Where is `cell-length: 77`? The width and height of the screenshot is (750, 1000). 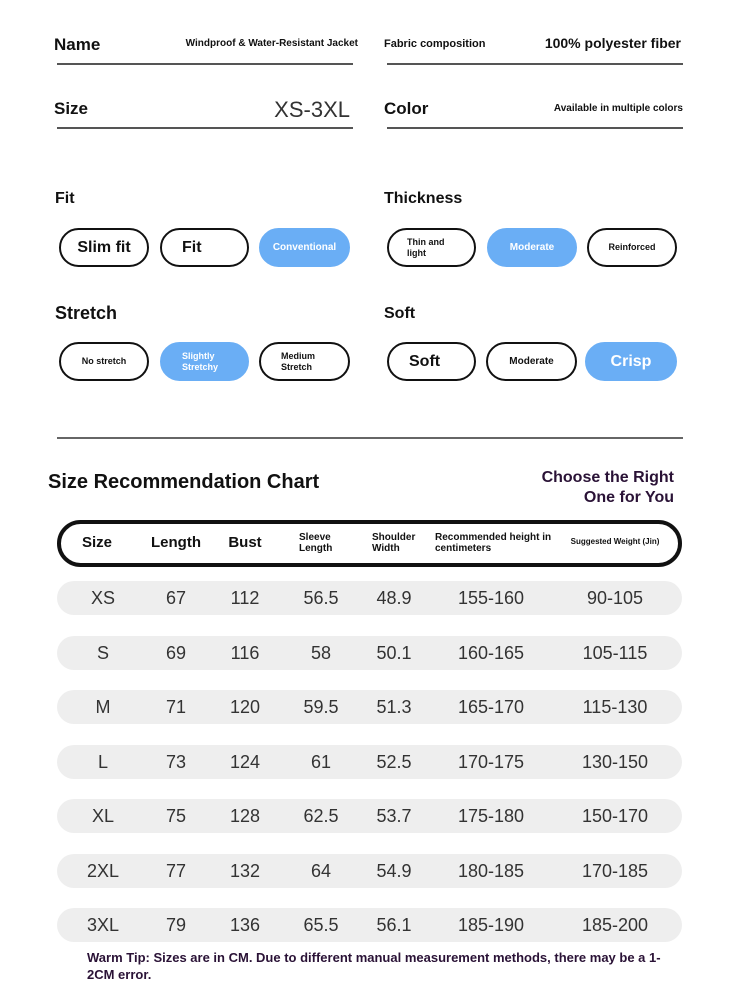
cell-length: 77 is located at coordinates (176, 870).